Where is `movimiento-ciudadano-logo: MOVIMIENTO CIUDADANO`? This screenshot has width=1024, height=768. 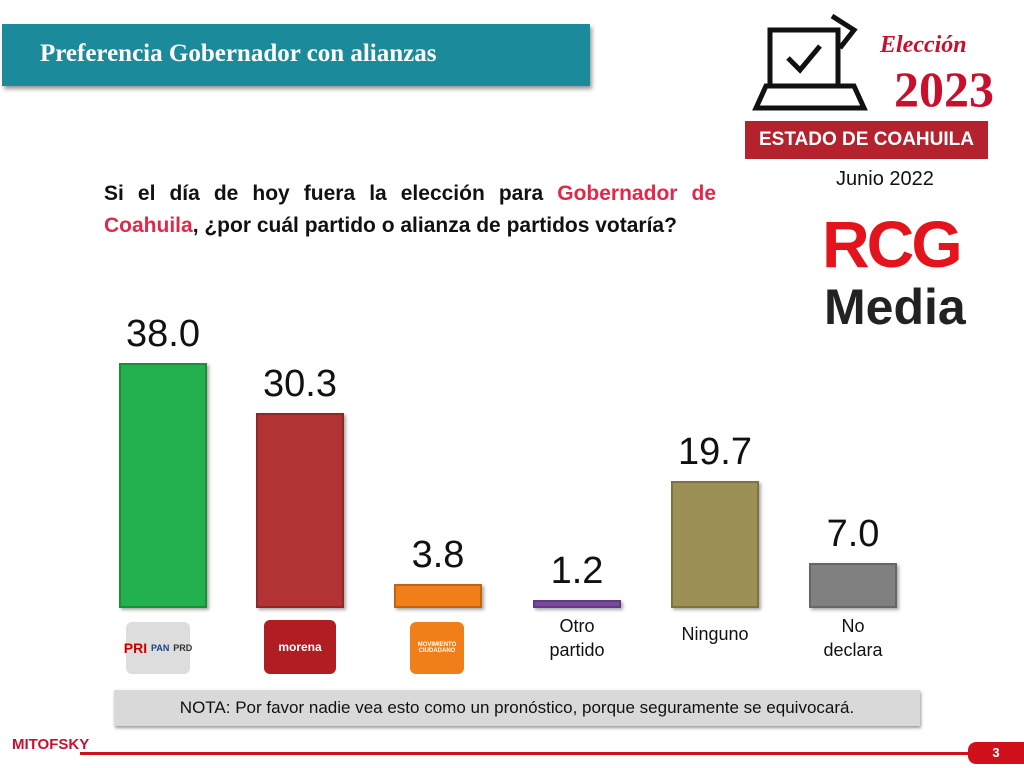 movimiento-ciudadano-logo: MOVIMIENTO CIUDADANO is located at coordinates (437, 648).